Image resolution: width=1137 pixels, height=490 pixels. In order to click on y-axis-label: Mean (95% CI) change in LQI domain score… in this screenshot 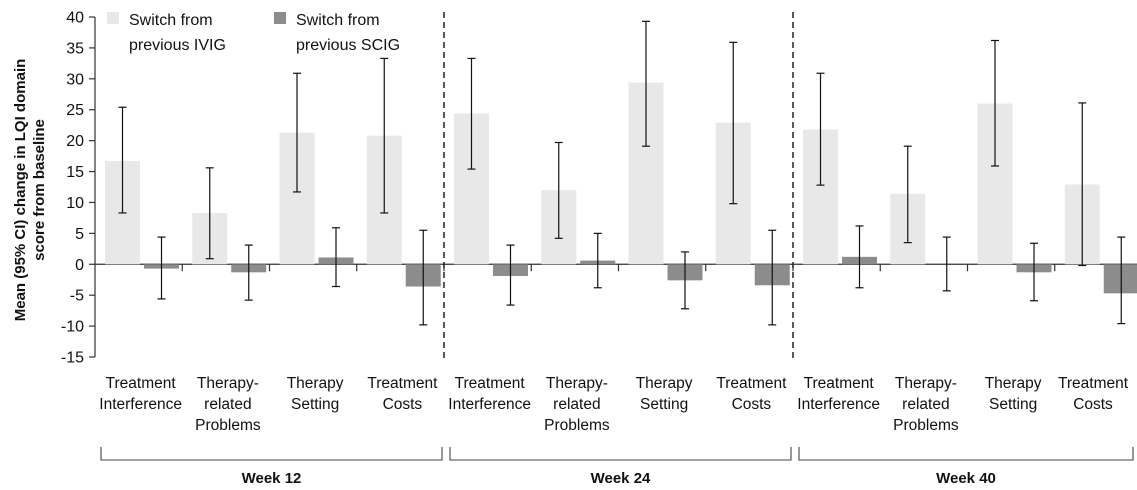, I will do `click(30, 190)`.